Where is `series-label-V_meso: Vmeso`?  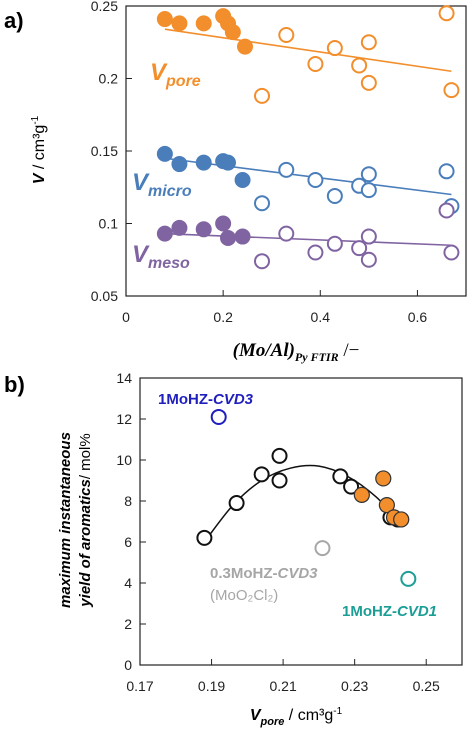
series-label-V_meso: Vmeso is located at coordinates (161, 256).